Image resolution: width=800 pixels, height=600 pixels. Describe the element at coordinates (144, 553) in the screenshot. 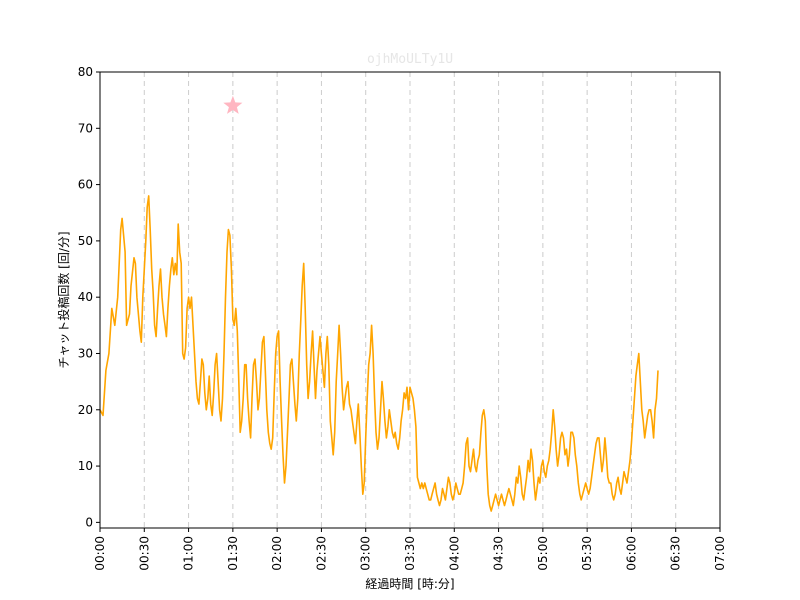

I see `x-tick-label: 00:30` at that location.